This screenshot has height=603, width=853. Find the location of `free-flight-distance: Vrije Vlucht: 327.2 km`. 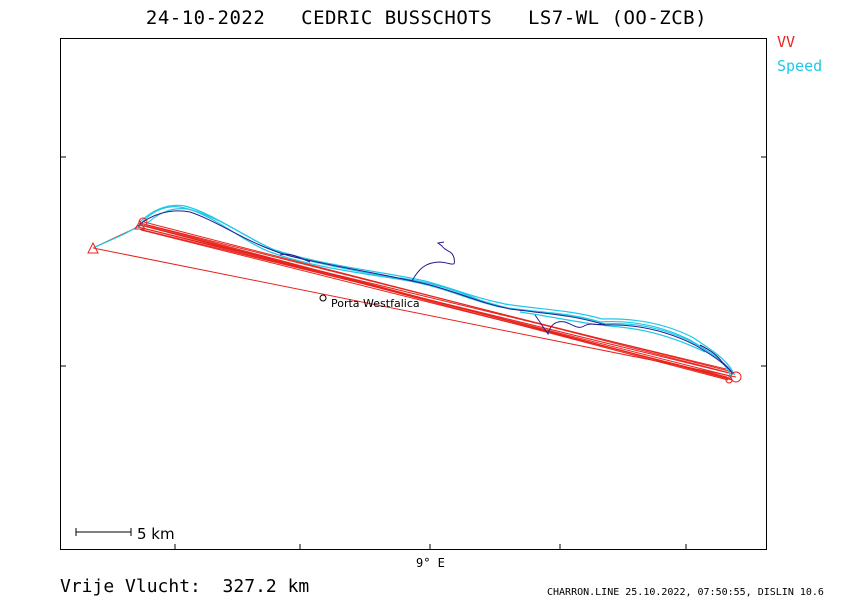

free-flight-distance: Vrije Vlucht: 327.2 km is located at coordinates (185, 586).